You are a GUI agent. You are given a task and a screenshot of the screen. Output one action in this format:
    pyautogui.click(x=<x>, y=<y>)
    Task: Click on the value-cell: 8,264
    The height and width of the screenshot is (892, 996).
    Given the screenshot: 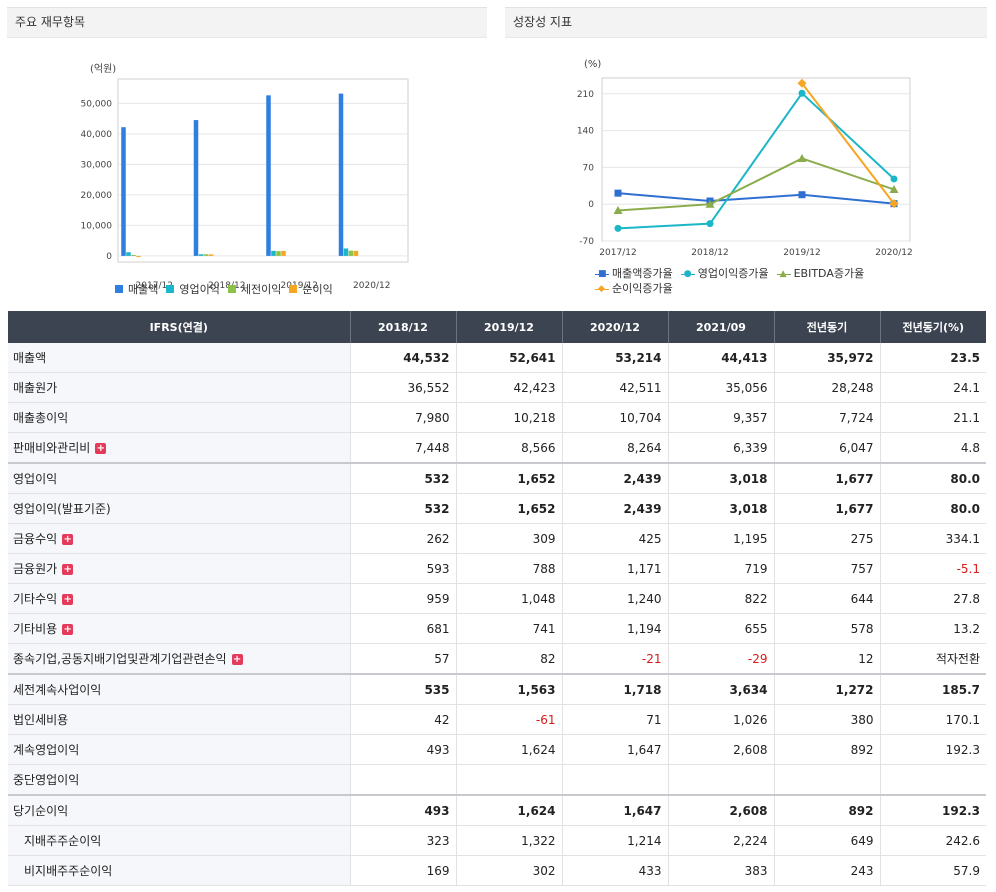 What is the action you would take?
    pyautogui.click(x=615, y=448)
    